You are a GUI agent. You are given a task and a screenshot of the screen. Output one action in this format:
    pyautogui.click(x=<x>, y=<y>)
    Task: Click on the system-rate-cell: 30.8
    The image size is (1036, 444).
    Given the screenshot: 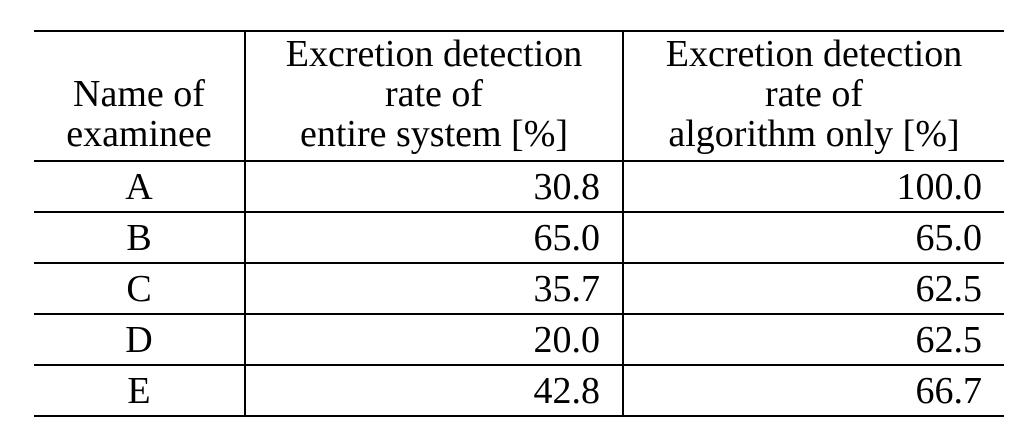 What is the action you would take?
    pyautogui.click(x=433, y=186)
    